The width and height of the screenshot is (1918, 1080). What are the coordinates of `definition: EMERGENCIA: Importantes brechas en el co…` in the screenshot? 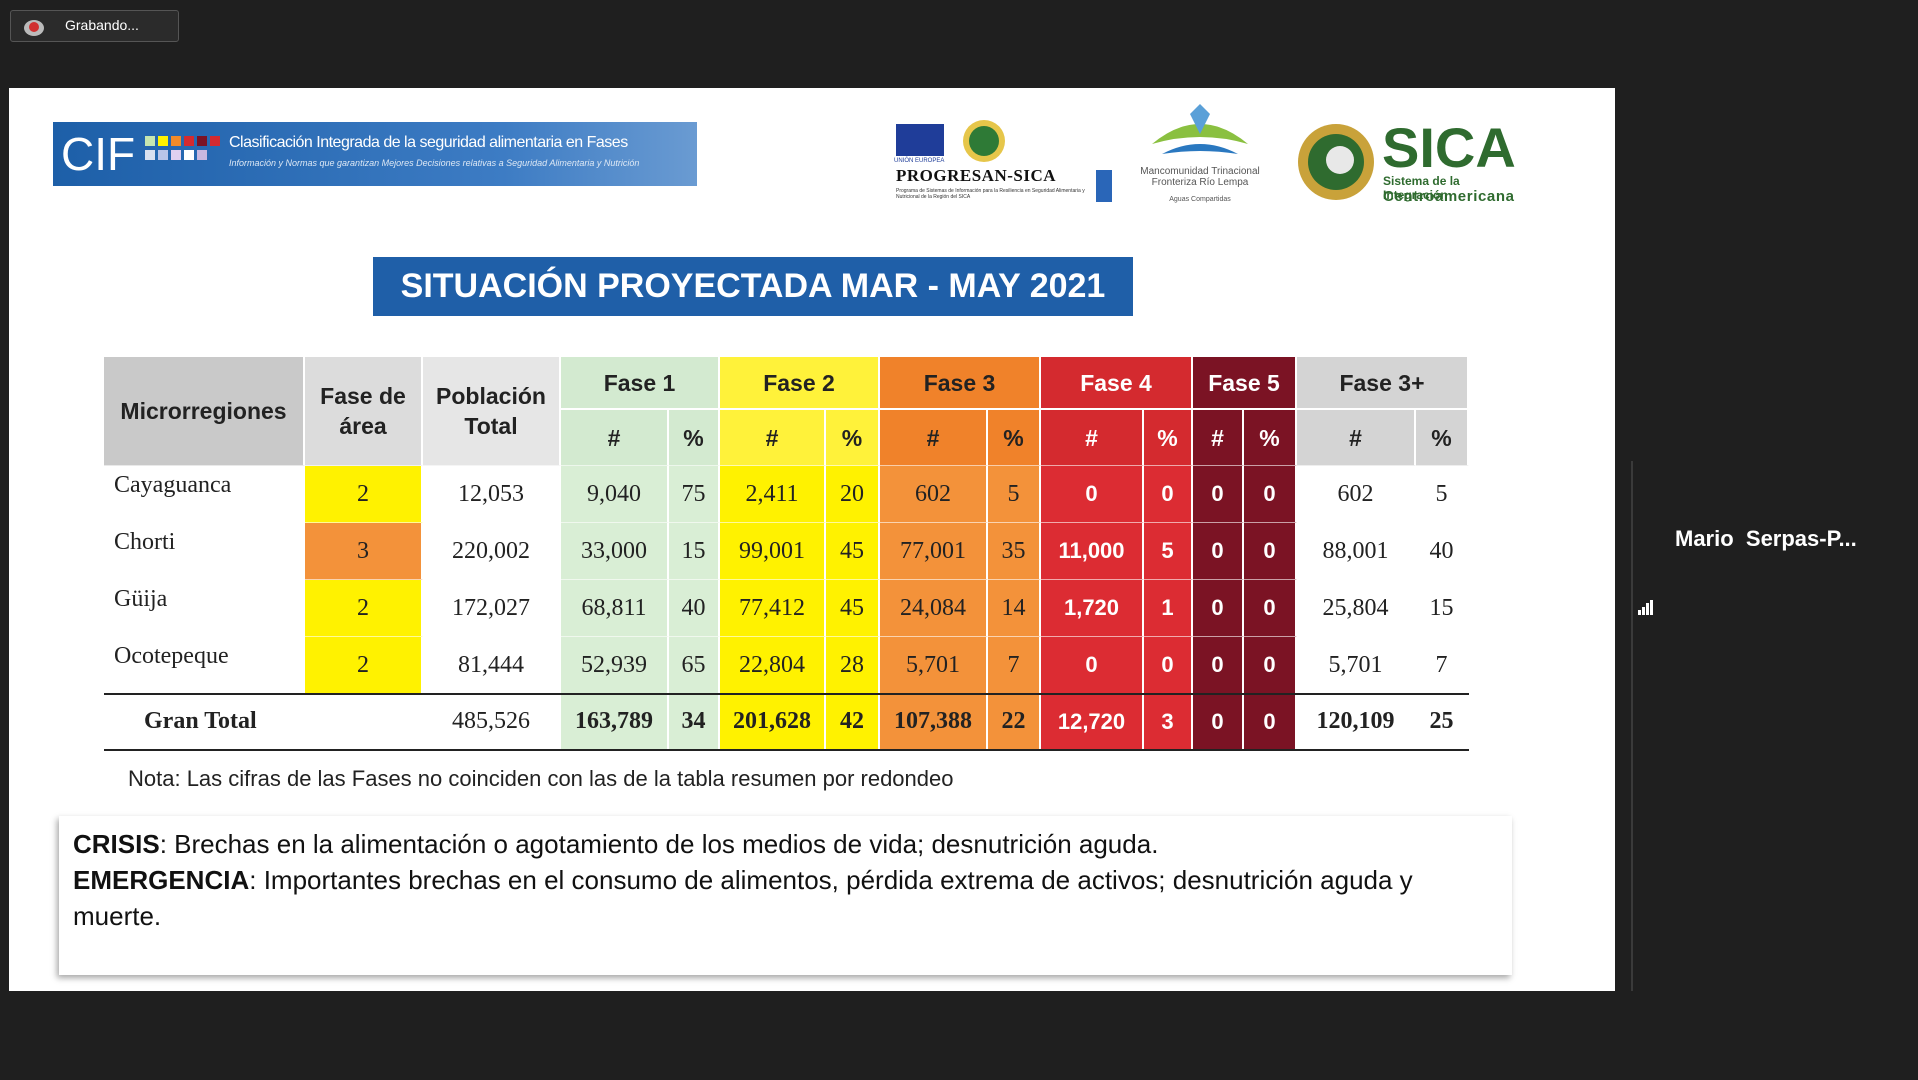 It's located at (785, 898).